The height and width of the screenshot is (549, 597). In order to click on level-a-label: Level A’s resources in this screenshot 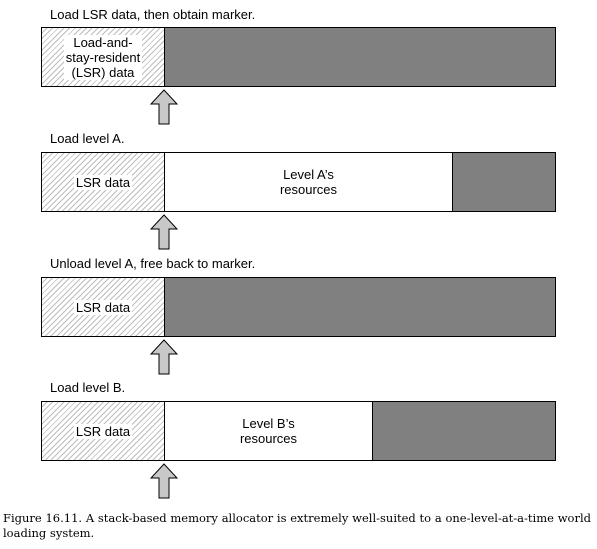, I will do `click(308, 182)`.